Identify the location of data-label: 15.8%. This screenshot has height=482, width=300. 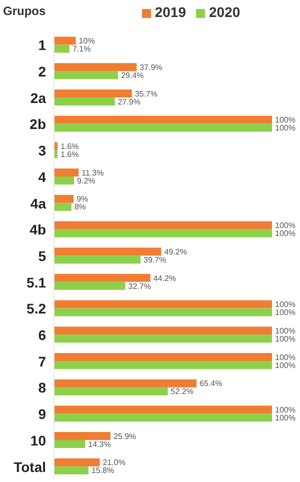
(102, 471).